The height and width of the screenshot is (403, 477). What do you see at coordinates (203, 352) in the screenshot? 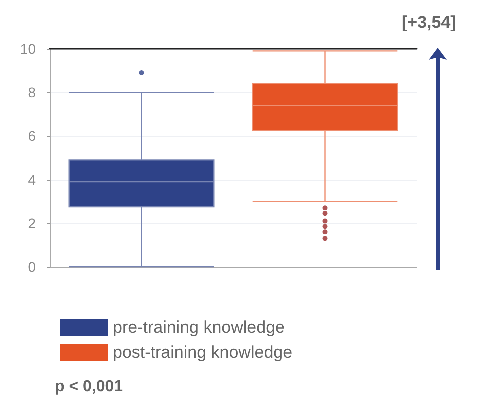
I see `legend-label: post-training knowledge` at bounding box center [203, 352].